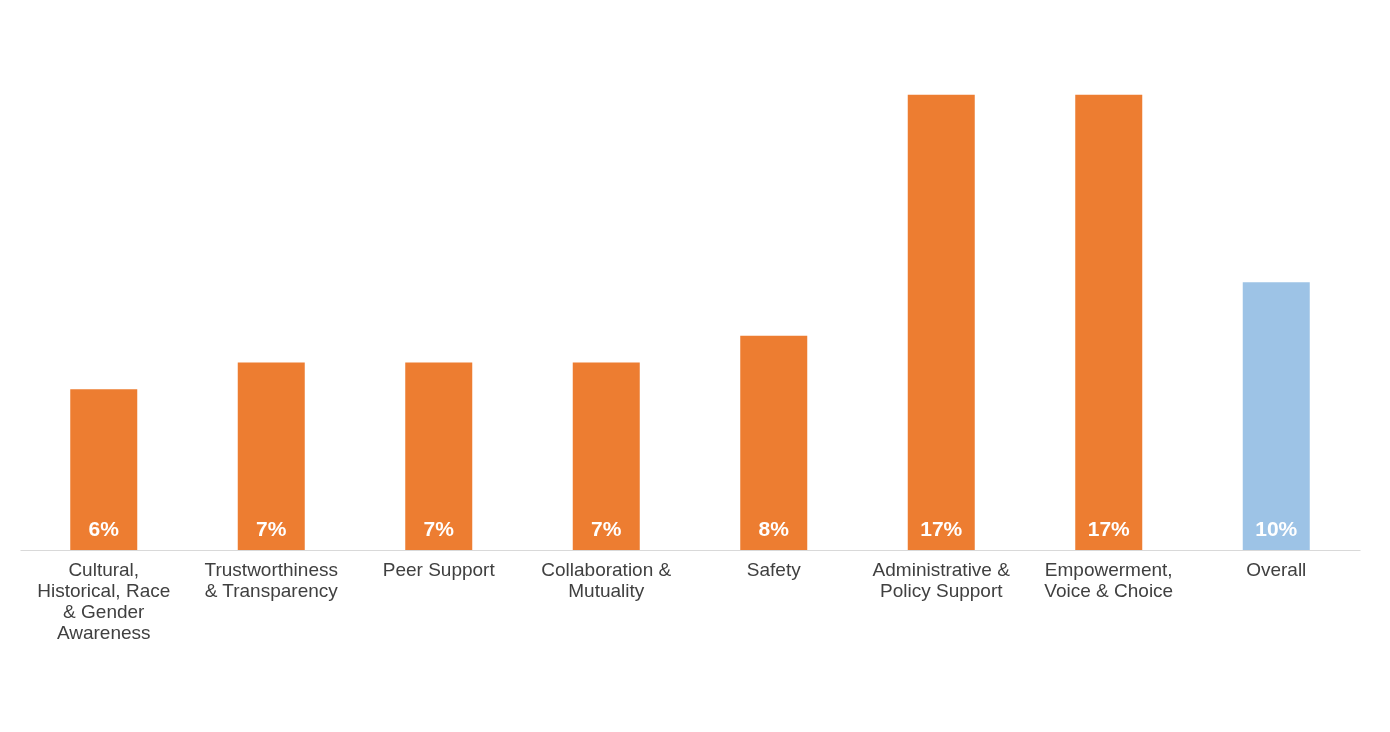 The image size is (1390, 732). What do you see at coordinates (606, 579) in the screenshot?
I see `x-tick-label: Collaboration & Mutuality` at bounding box center [606, 579].